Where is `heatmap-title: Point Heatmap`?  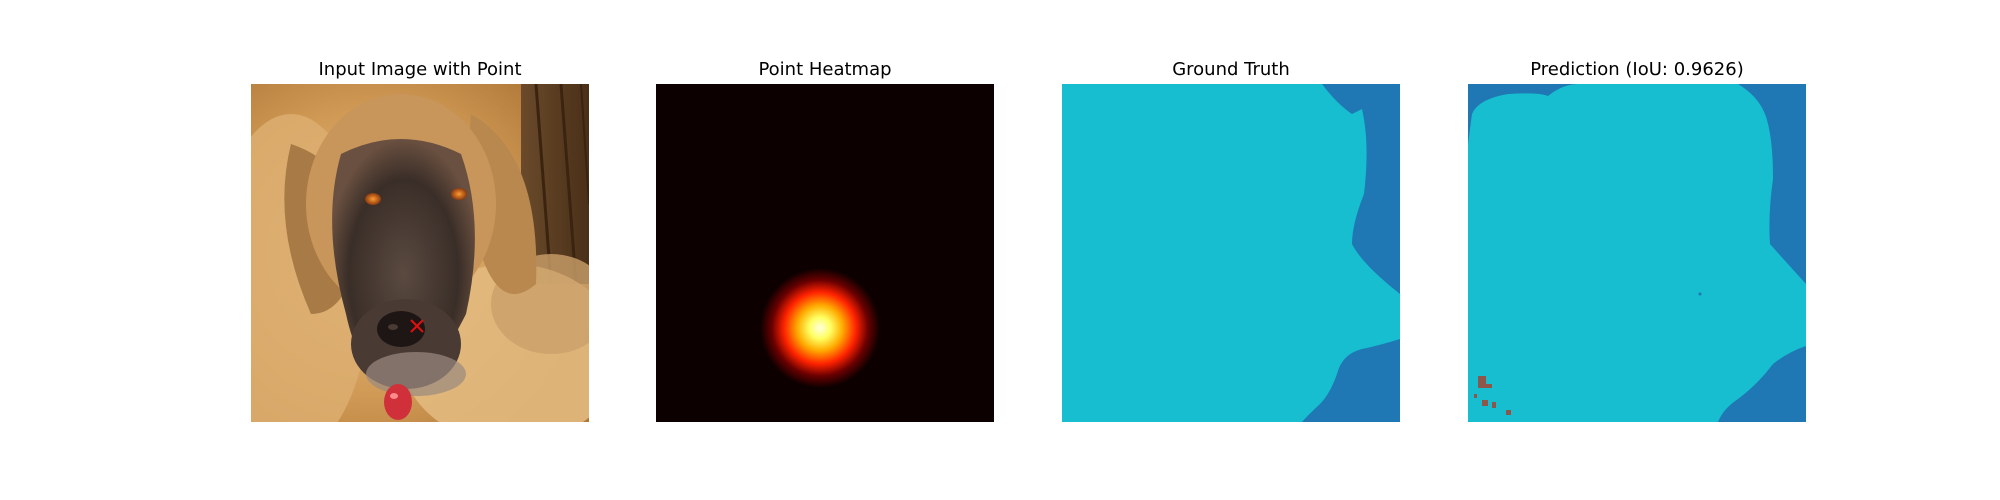 heatmap-title: Point Heatmap is located at coordinates (825, 69).